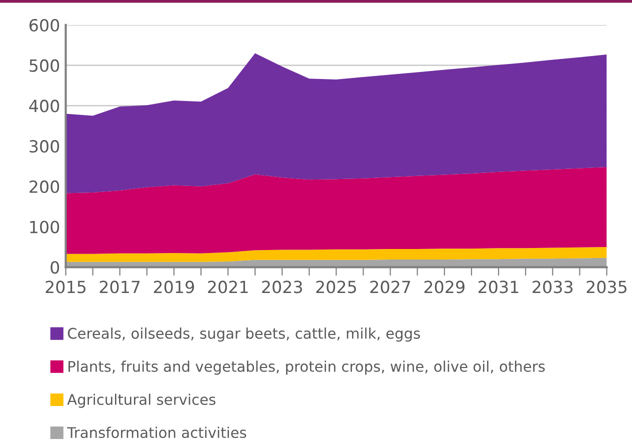  What do you see at coordinates (66, 287) in the screenshot?
I see `x-tick-label: 2015` at bounding box center [66, 287].